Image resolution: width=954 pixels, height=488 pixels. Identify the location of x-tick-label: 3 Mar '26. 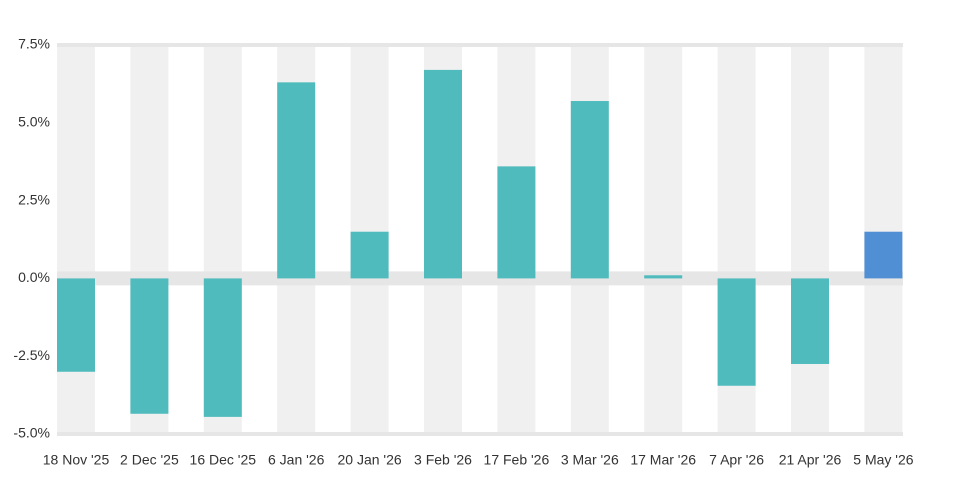
(590, 460).